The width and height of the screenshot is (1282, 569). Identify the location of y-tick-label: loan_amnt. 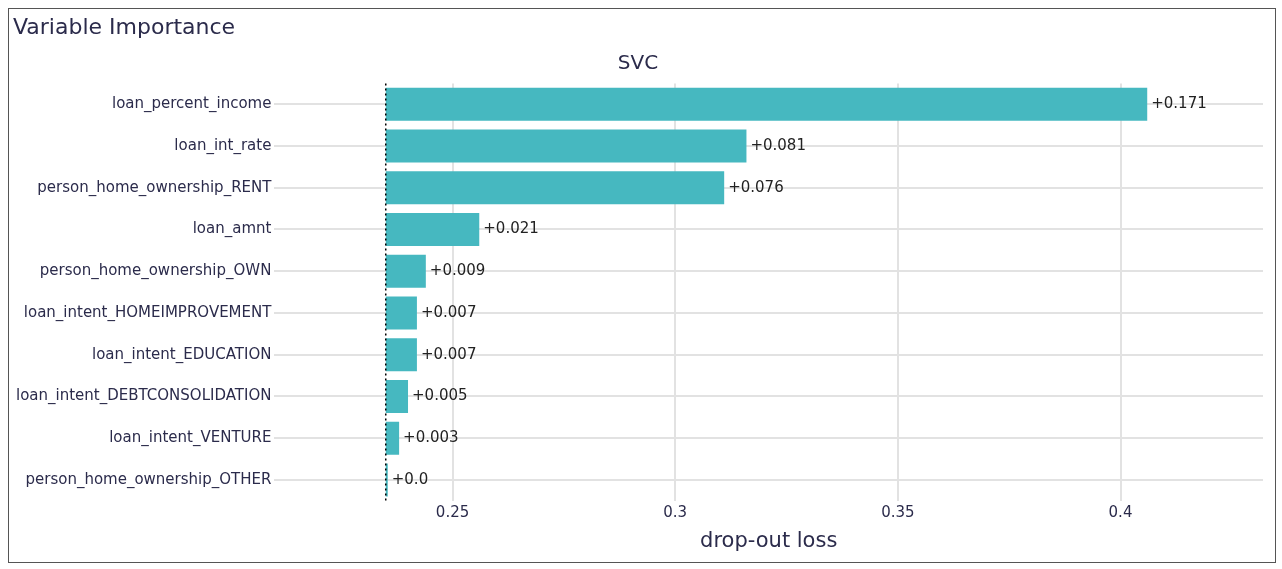
(232, 229).